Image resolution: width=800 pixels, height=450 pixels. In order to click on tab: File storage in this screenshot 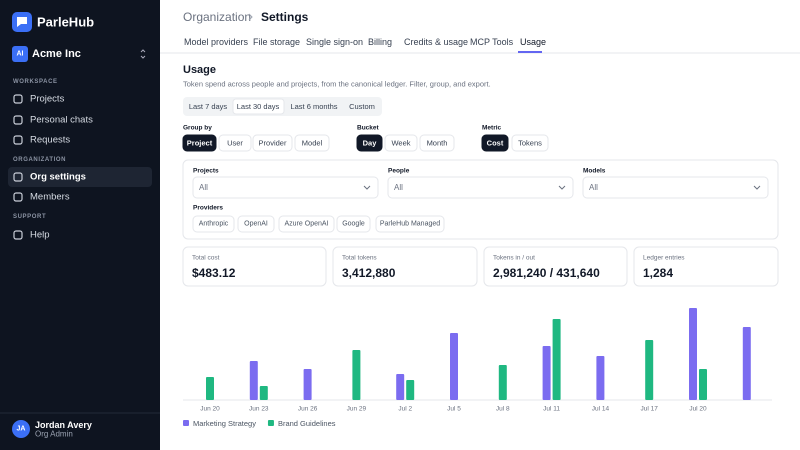, I will do `click(276, 42)`.